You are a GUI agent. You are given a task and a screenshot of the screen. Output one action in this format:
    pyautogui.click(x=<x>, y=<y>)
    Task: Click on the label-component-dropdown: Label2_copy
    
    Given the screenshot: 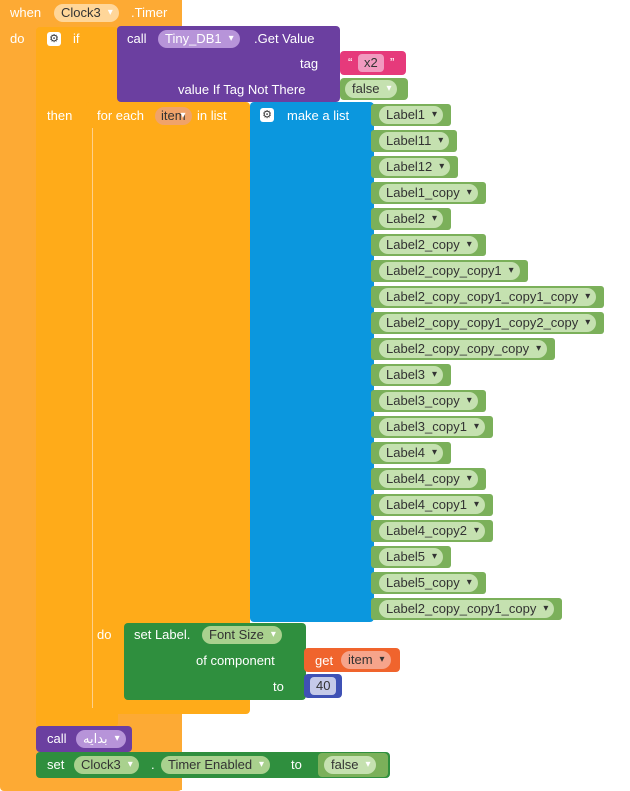 What is the action you would take?
    pyautogui.click(x=428, y=245)
    